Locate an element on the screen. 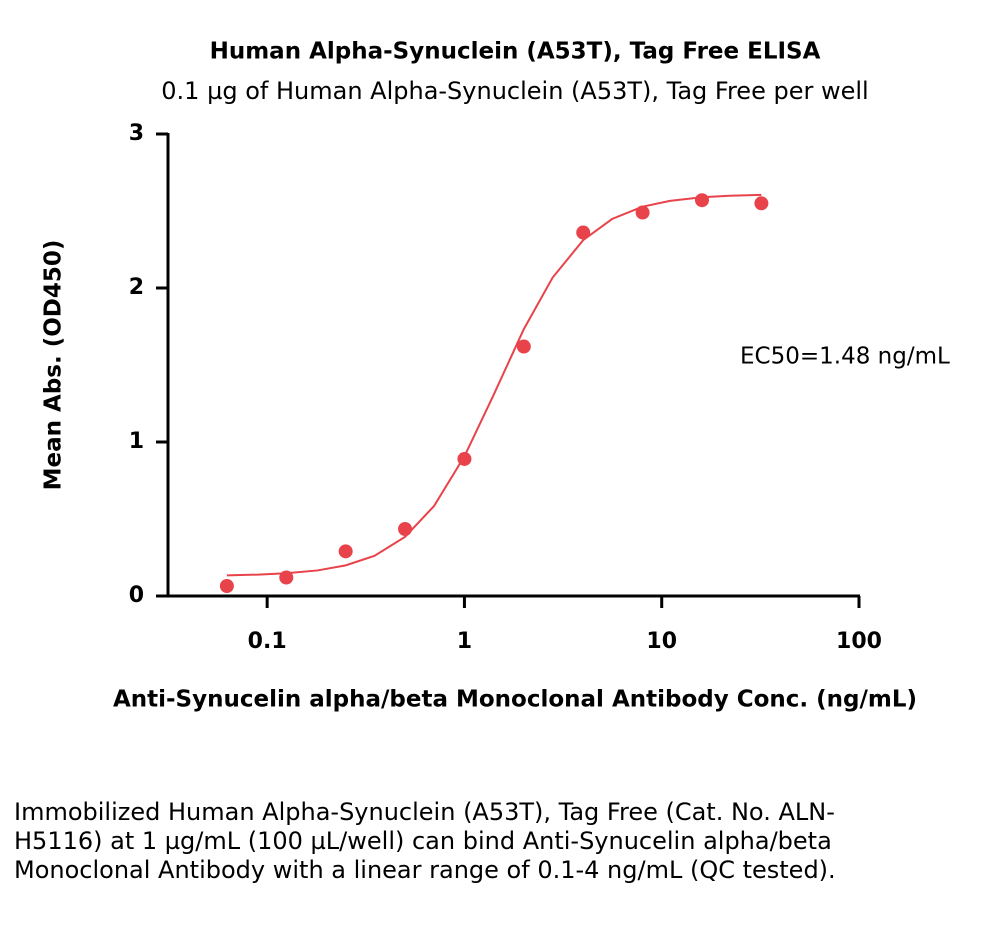 The width and height of the screenshot is (1000, 939). x-tick-label: 1 is located at coordinates (464, 641).